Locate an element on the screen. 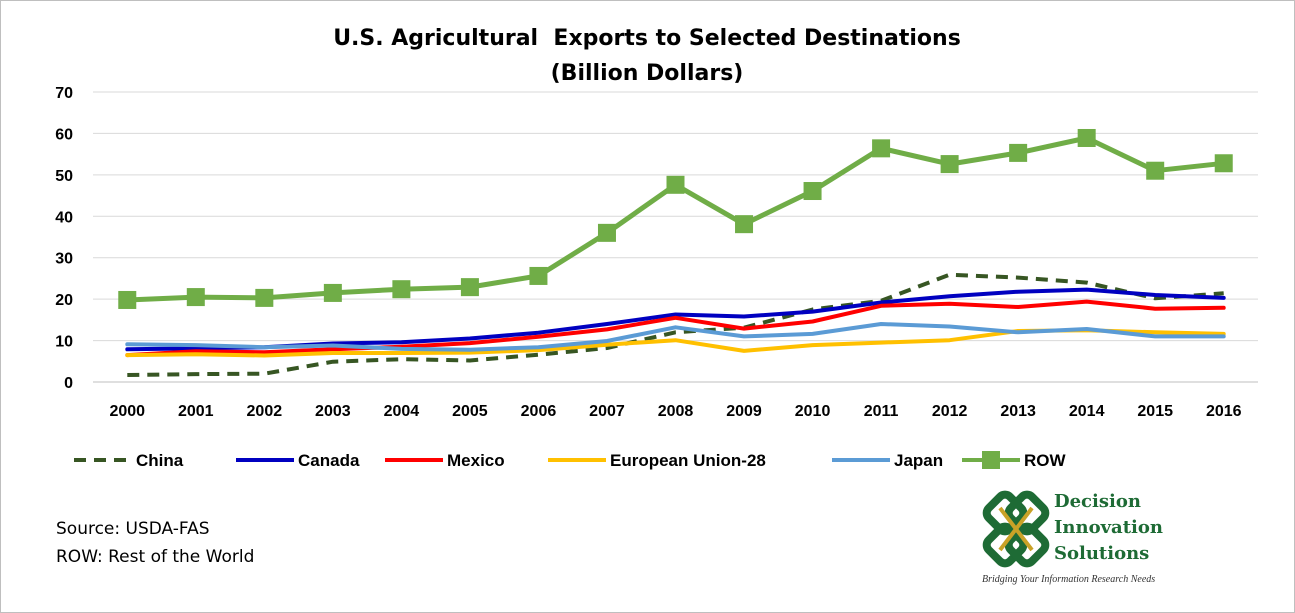 This screenshot has width=1295, height=613. legend-label-european-union-28: European Union-28 is located at coordinates (688, 460).